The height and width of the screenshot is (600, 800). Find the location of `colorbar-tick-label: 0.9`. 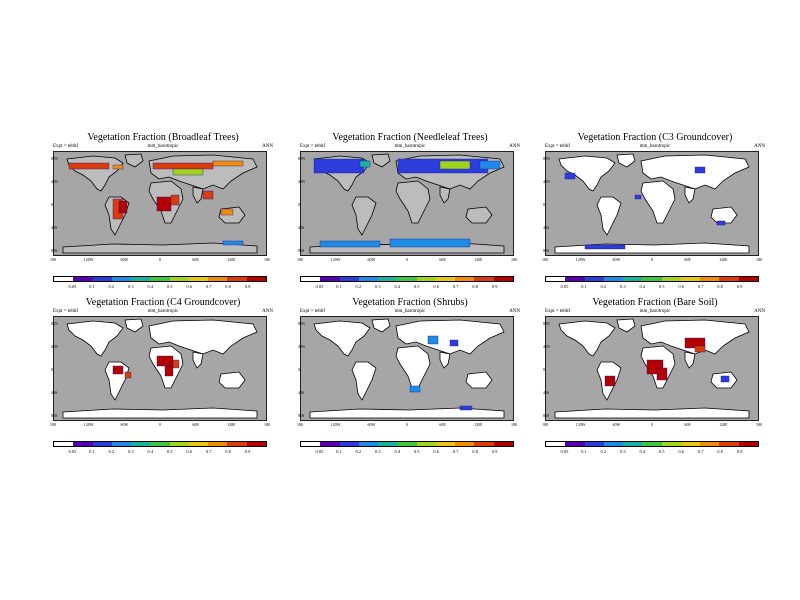

colorbar-tick-label: 0.9 is located at coordinates (247, 451).